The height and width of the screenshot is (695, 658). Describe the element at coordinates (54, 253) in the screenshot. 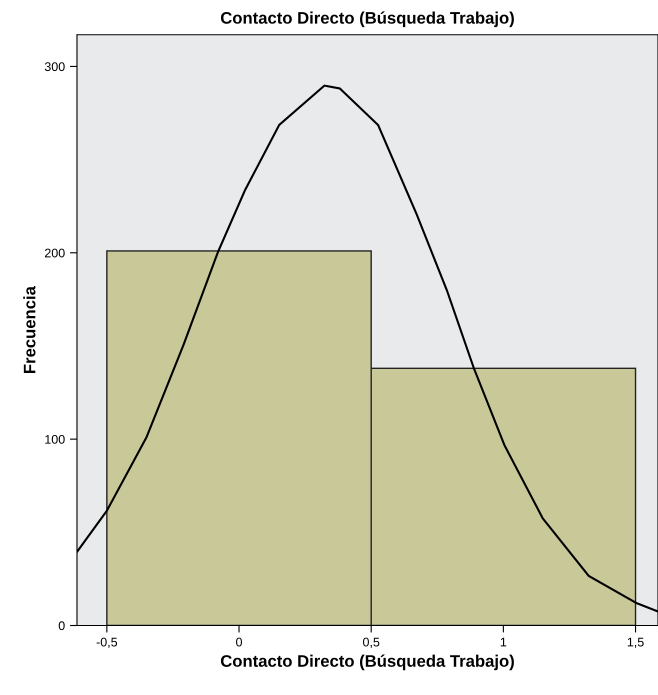

I see `y-tick-label: 200` at that location.